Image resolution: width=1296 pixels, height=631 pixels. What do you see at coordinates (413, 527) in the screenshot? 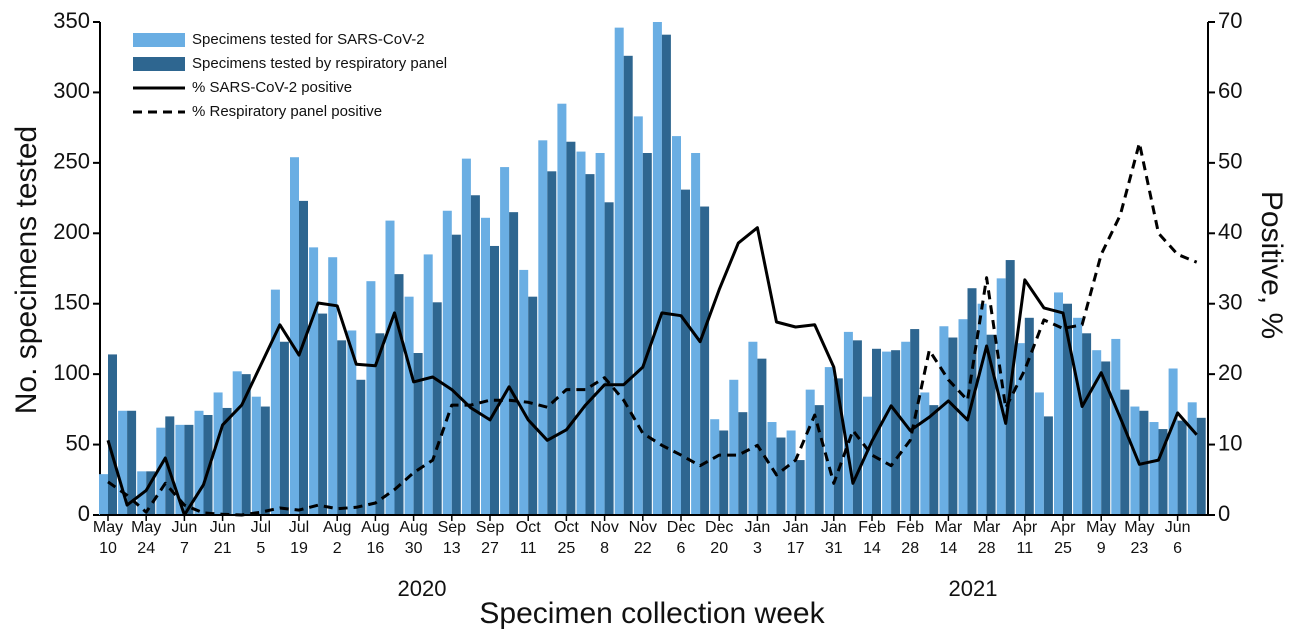
I see `x-tick-label-line: Aug` at bounding box center [413, 527].